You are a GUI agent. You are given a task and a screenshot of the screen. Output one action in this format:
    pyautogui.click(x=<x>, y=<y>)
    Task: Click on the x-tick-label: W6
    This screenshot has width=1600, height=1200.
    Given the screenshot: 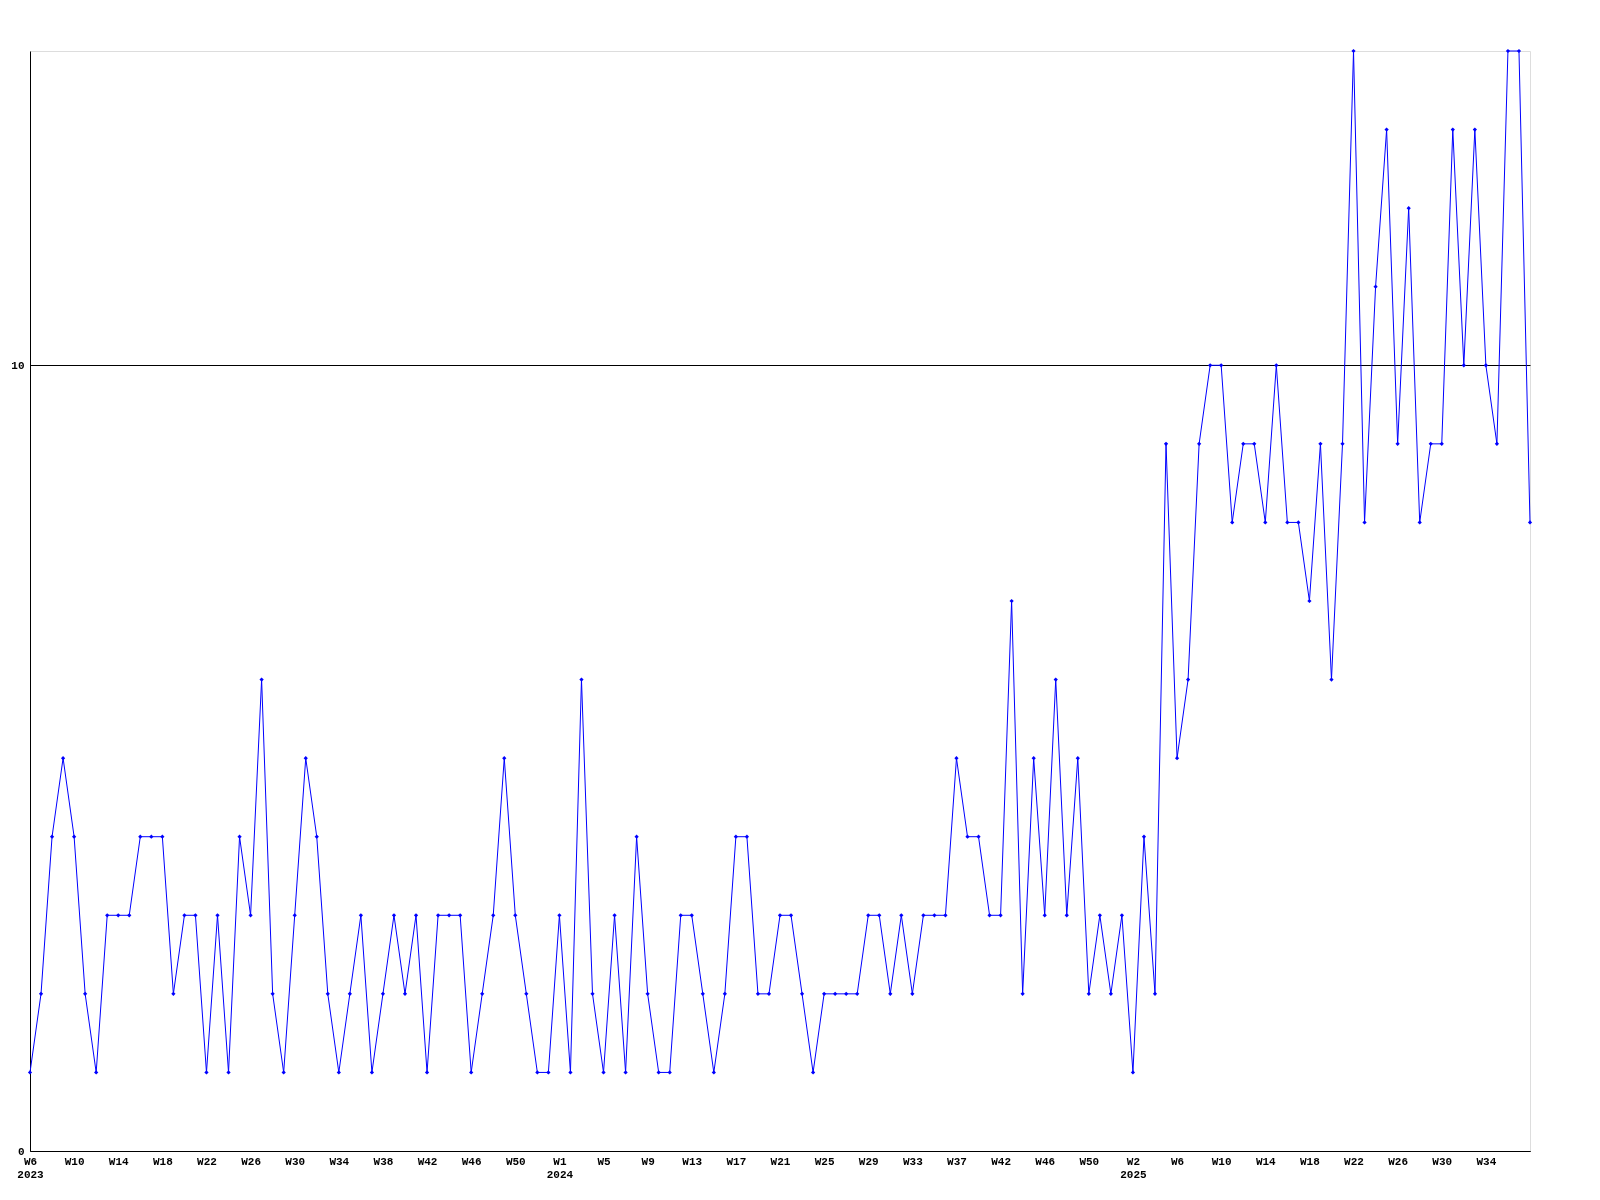 What is the action you would take?
    pyautogui.click(x=1177, y=1161)
    